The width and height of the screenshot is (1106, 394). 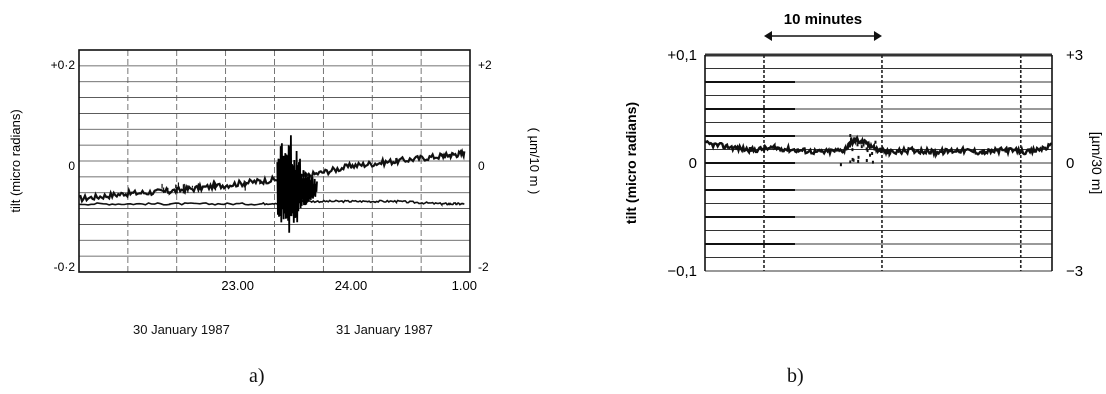 What do you see at coordinates (483, 267) in the screenshot?
I see `y-tick-label-right: -2` at bounding box center [483, 267].